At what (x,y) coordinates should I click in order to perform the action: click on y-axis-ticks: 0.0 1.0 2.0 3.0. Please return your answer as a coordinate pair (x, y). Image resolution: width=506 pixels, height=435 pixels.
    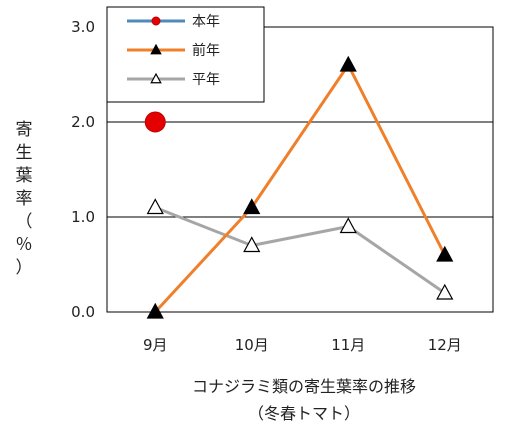
    Looking at the image, I should click on (83, 169).